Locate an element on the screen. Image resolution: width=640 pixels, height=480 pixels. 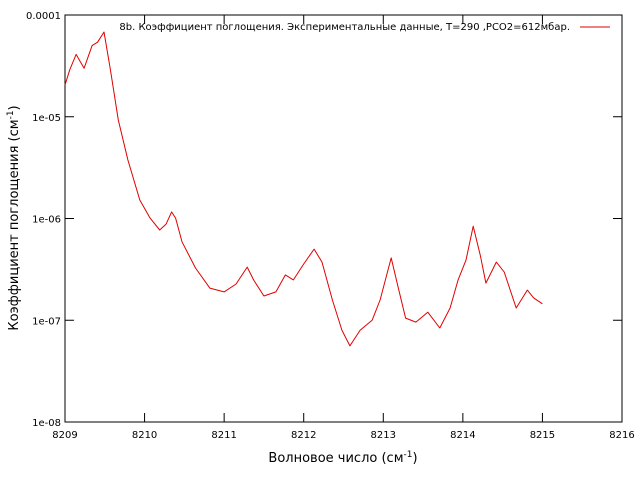
x-tick-label: 8214 is located at coordinates (462, 435).